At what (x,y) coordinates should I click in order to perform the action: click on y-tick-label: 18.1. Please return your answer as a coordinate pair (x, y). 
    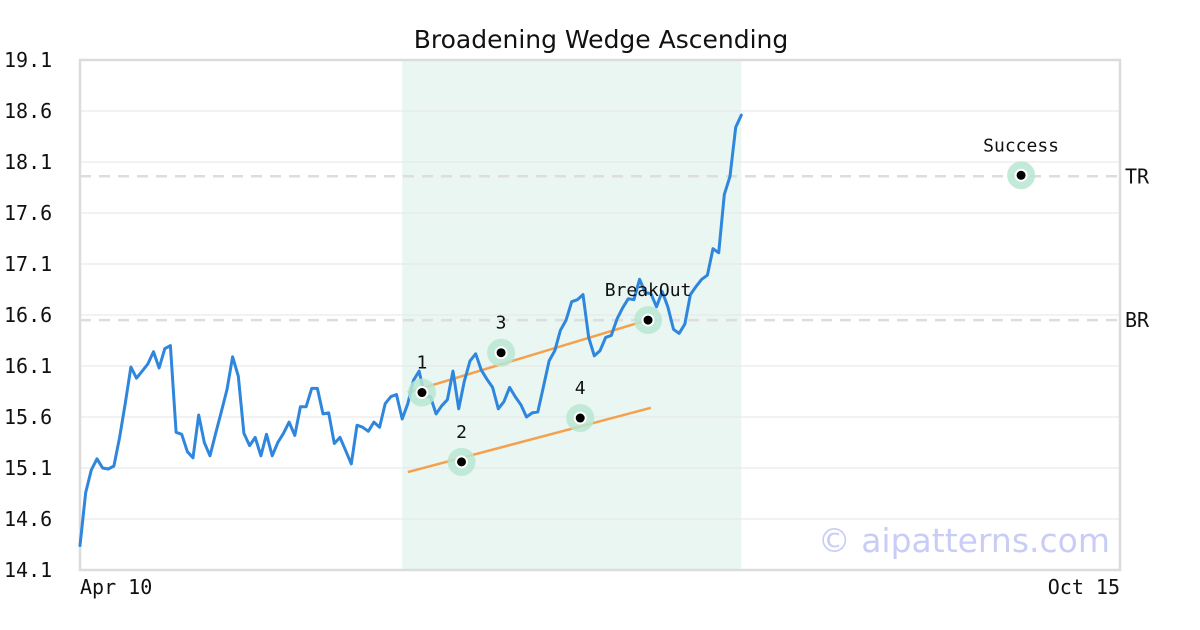
    Looking at the image, I should click on (28, 162).